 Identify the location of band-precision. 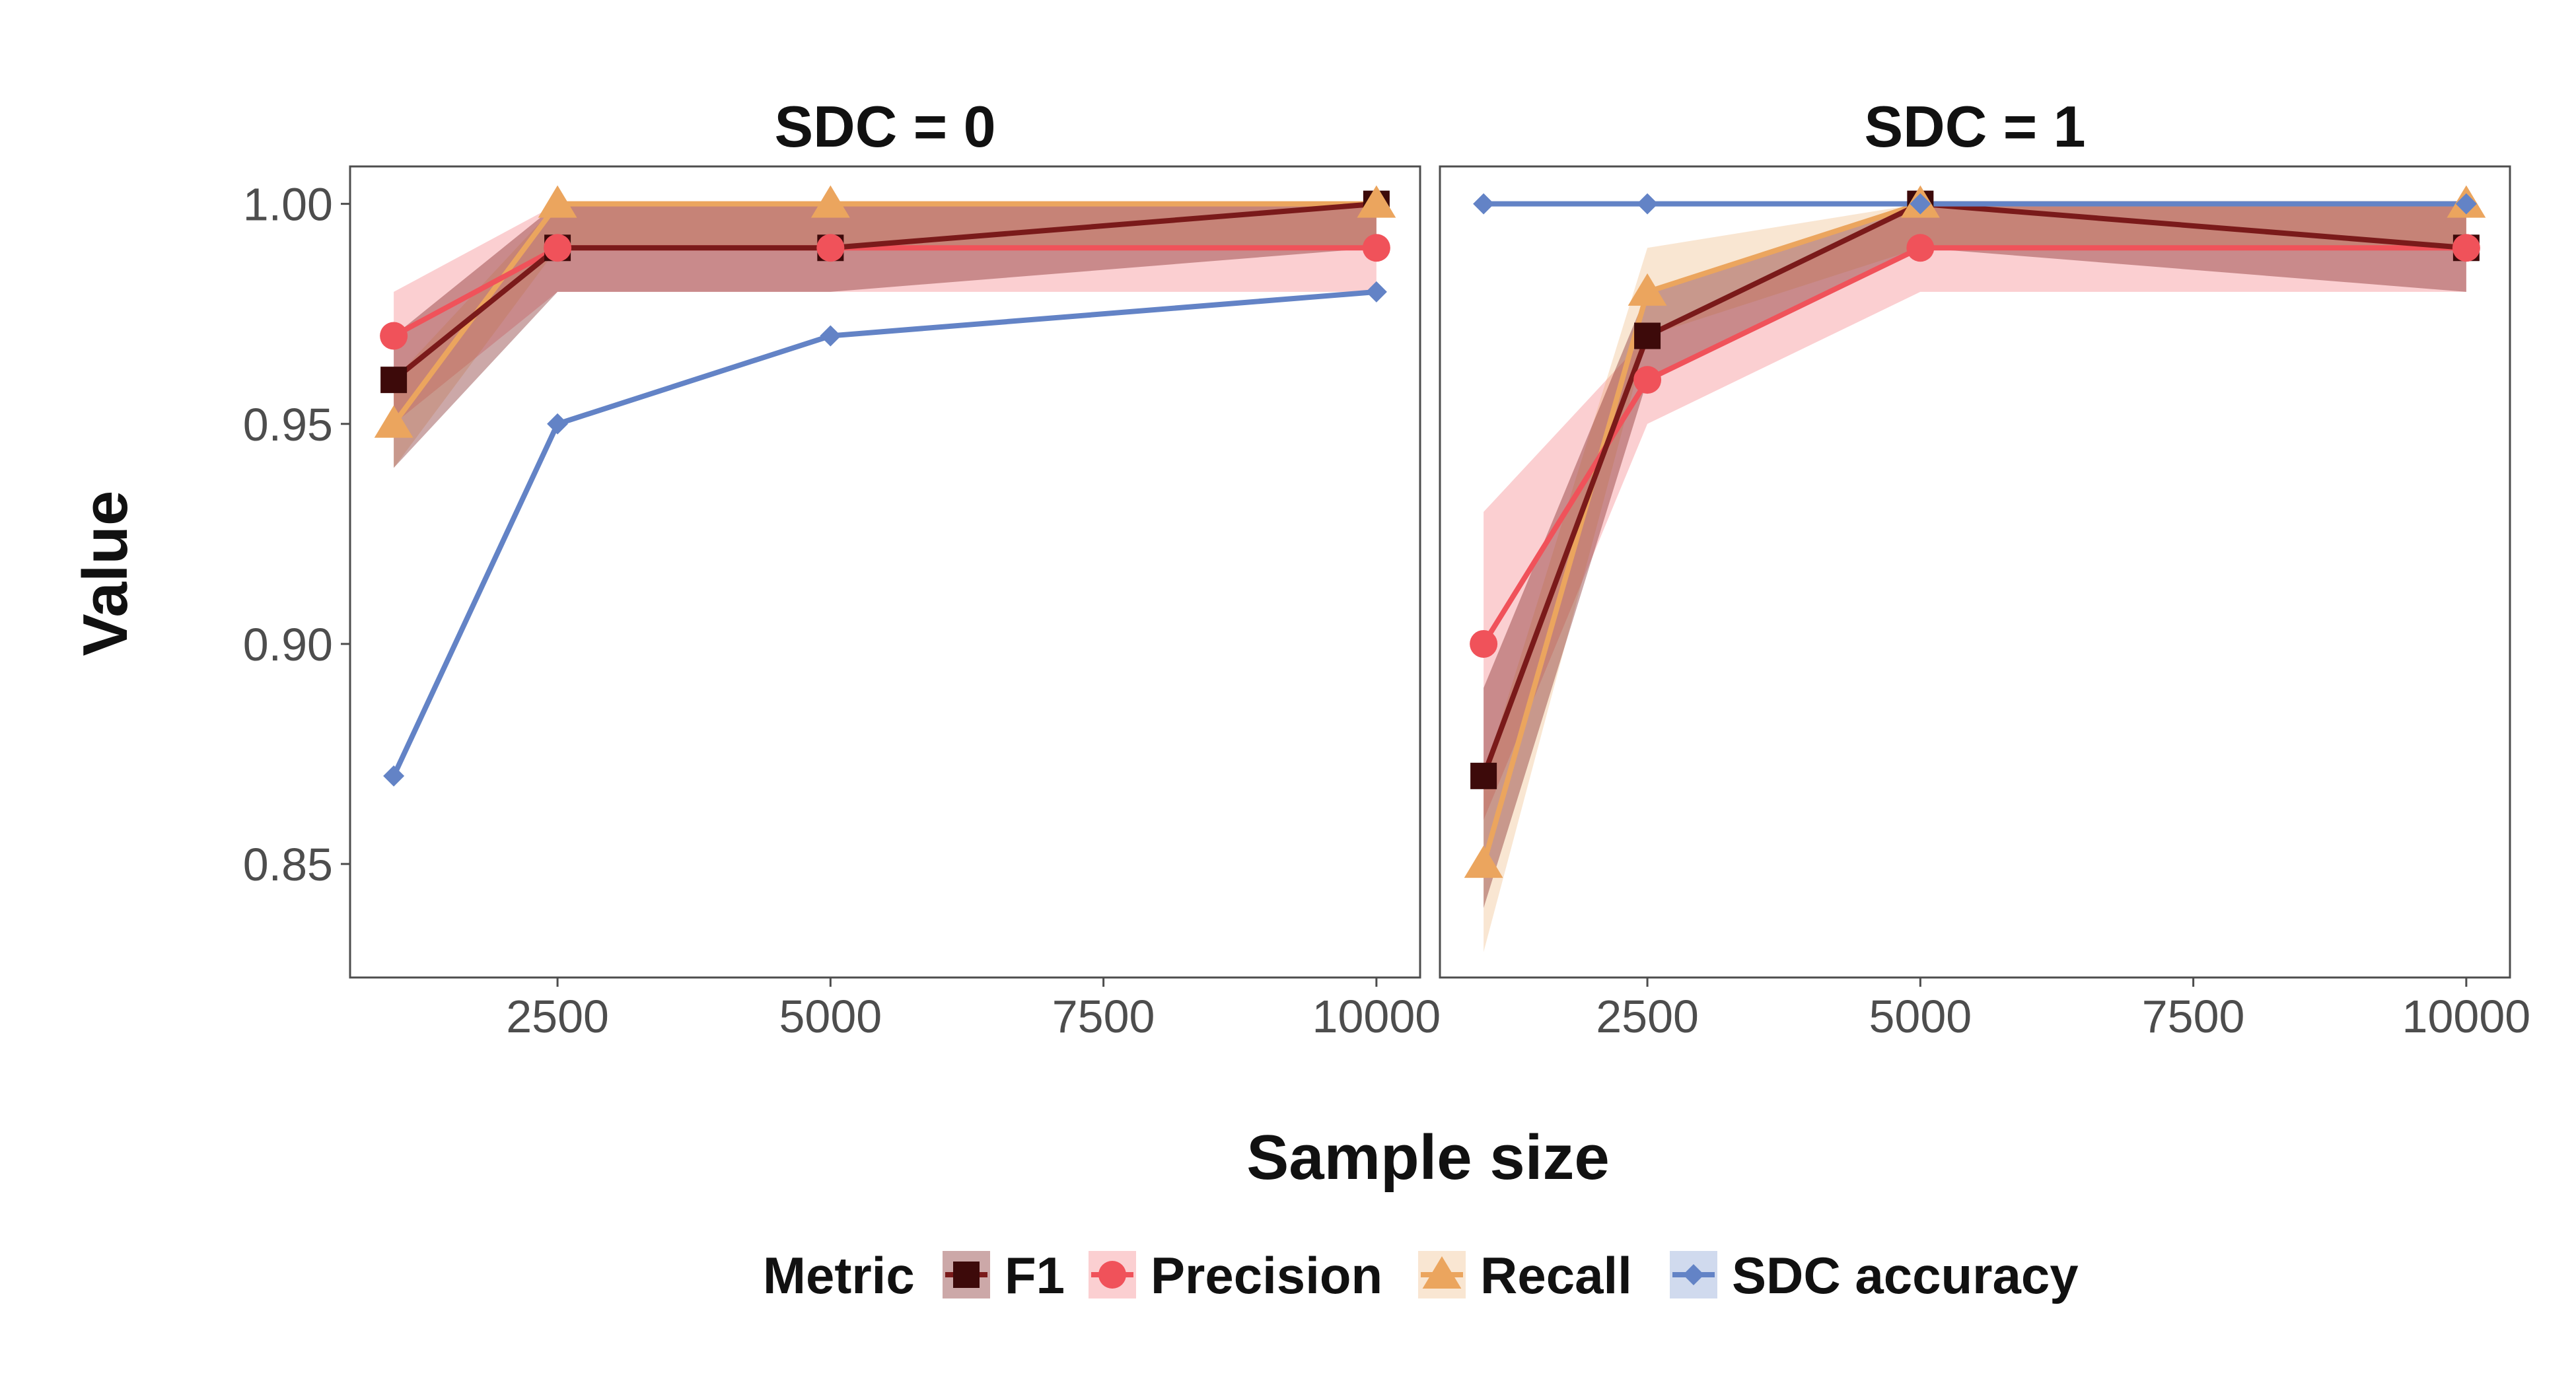
(886, 313).